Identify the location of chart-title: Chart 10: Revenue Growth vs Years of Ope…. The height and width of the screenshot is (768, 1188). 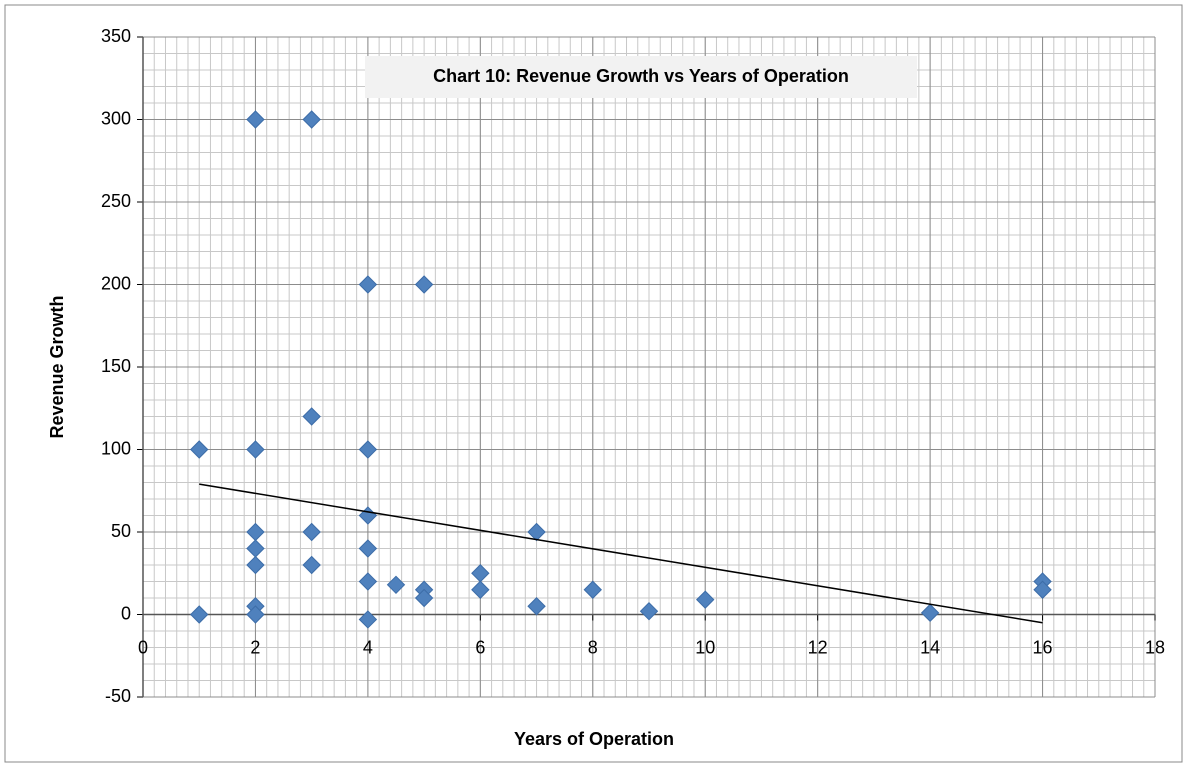
(641, 76).